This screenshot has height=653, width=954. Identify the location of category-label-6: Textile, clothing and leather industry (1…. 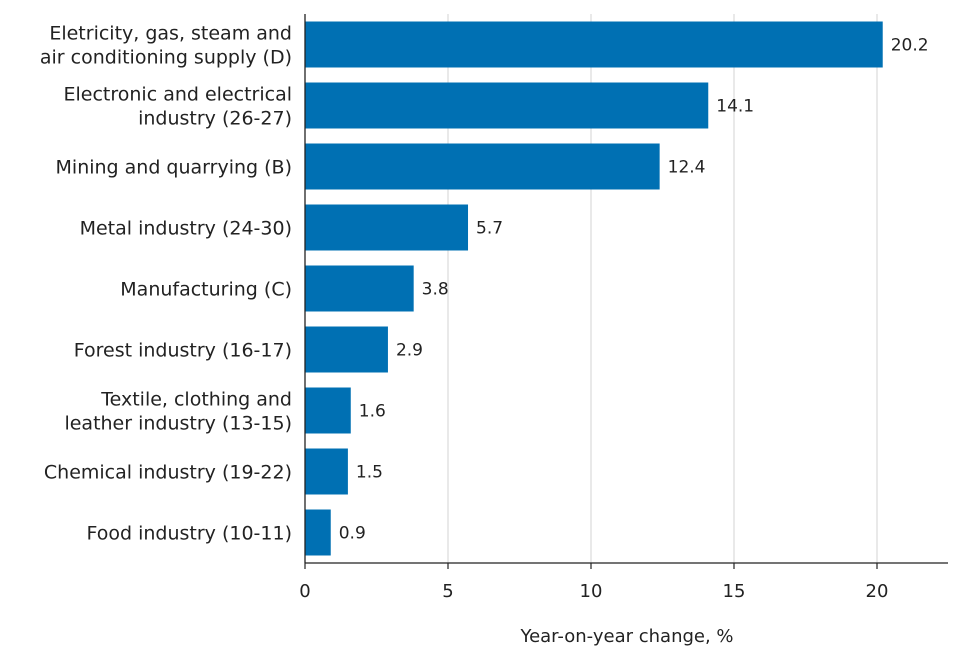
(178, 412).